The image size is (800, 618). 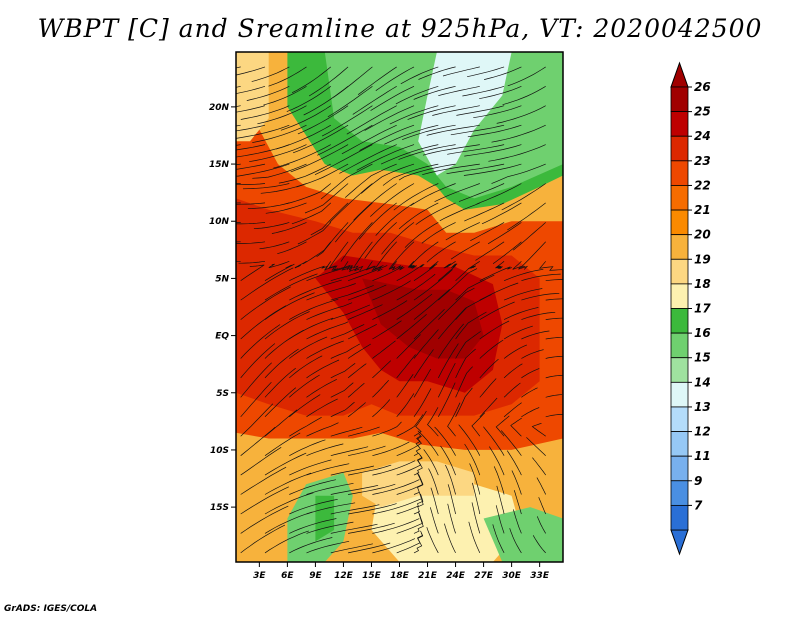 What do you see at coordinates (219, 451) in the screenshot?
I see `y-tick-label: 10S` at bounding box center [219, 451].